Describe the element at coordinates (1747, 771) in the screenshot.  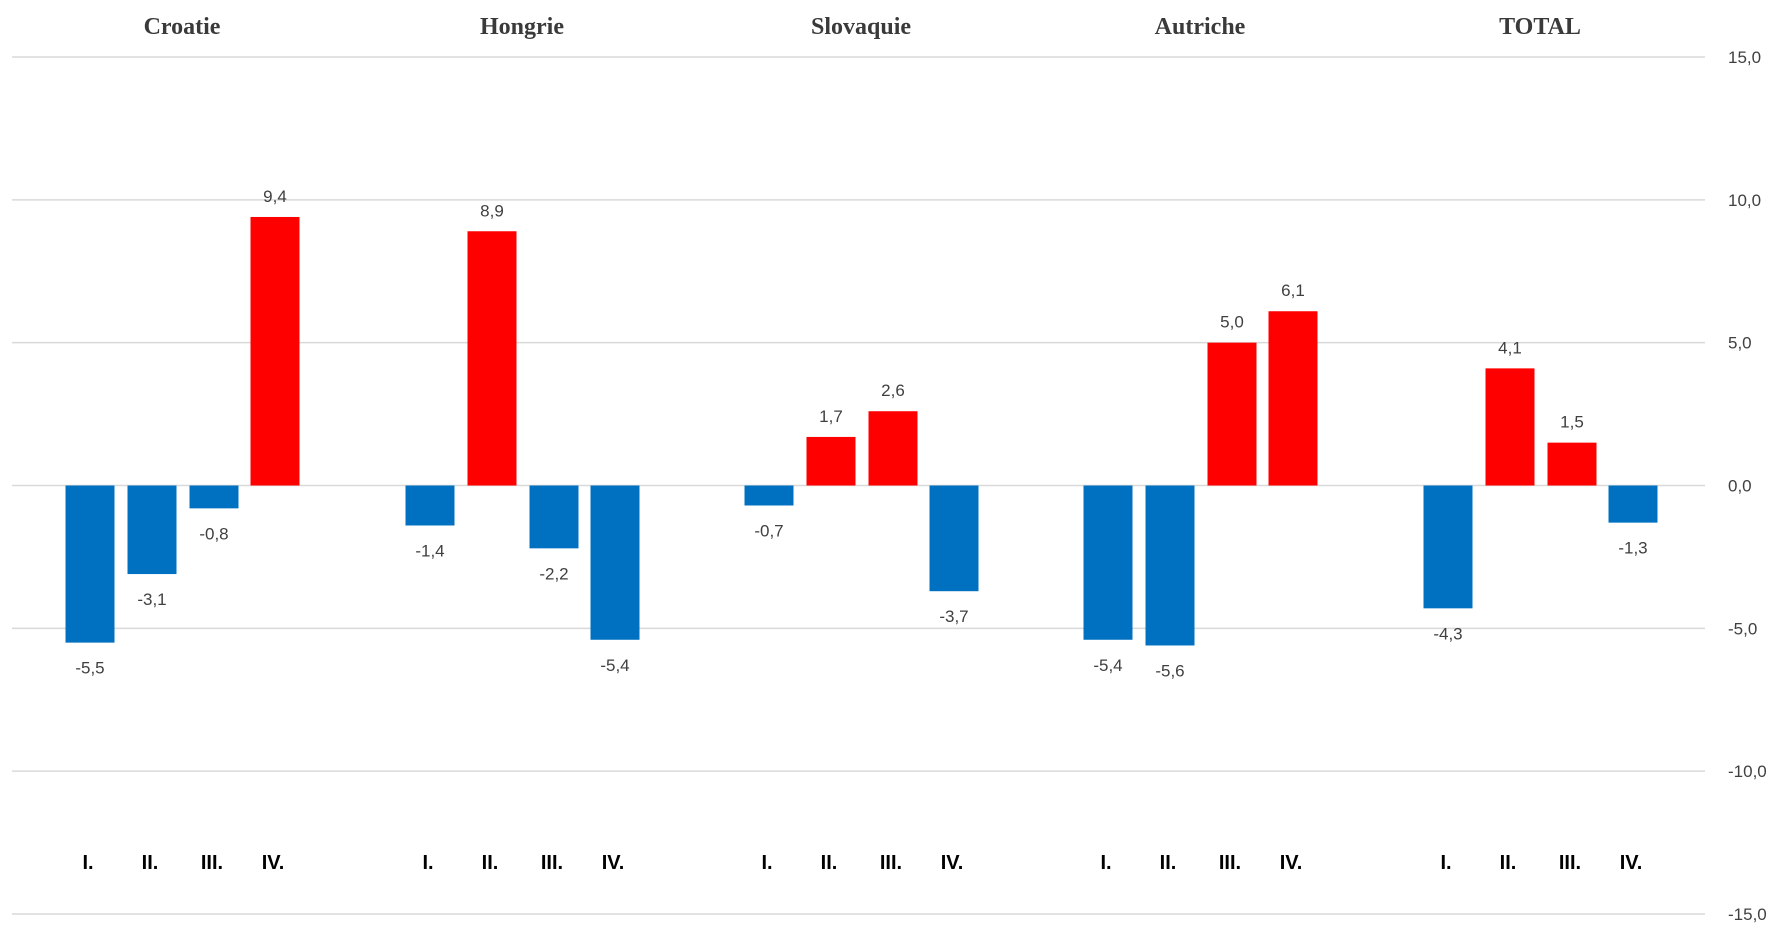
I see `y-tick-label: -10,0` at that location.